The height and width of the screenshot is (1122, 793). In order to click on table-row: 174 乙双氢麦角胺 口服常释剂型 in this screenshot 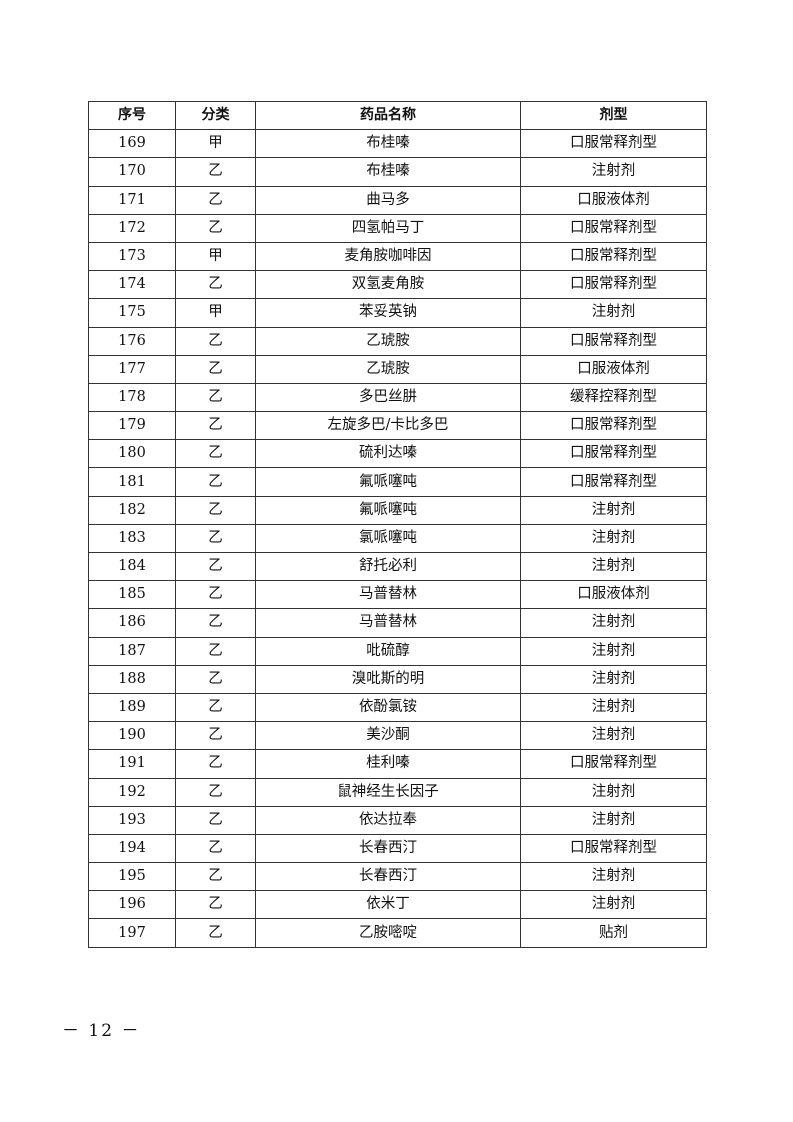, I will do `click(397, 285)`.